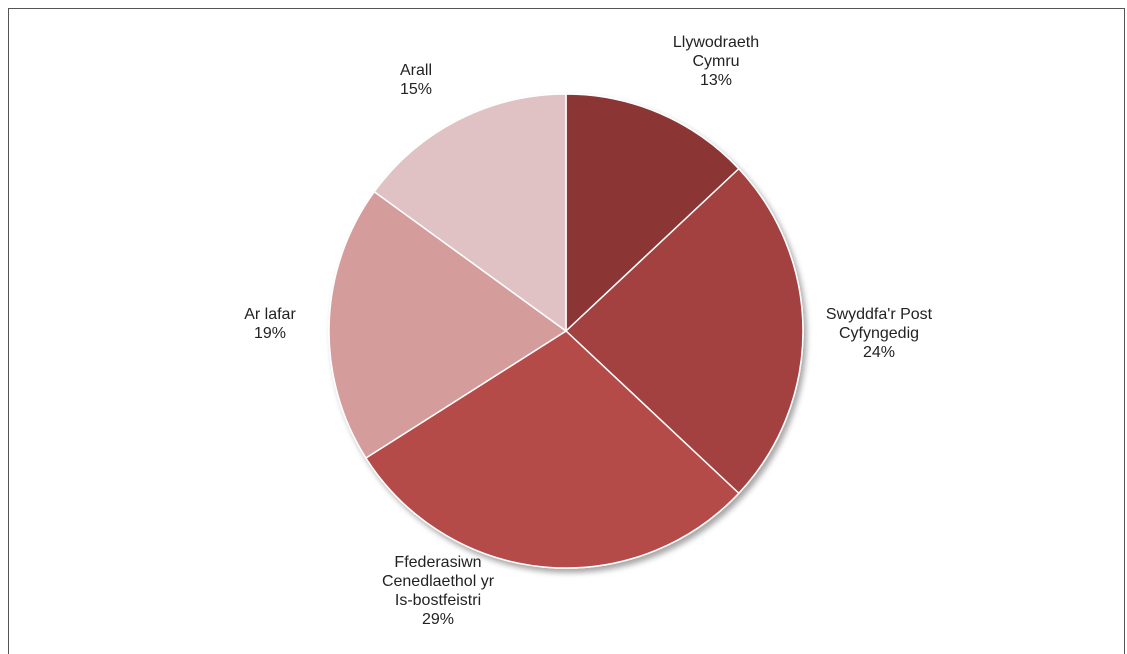 The height and width of the screenshot is (654, 1127). Describe the element at coordinates (416, 80) in the screenshot. I see `slice-label: Arall 15%` at that location.